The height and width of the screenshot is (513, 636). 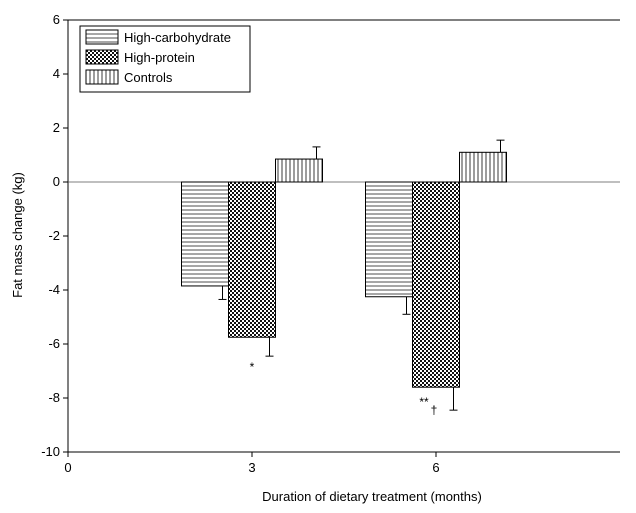 I want to click on y-tick-label: -8, so click(x=54, y=397).